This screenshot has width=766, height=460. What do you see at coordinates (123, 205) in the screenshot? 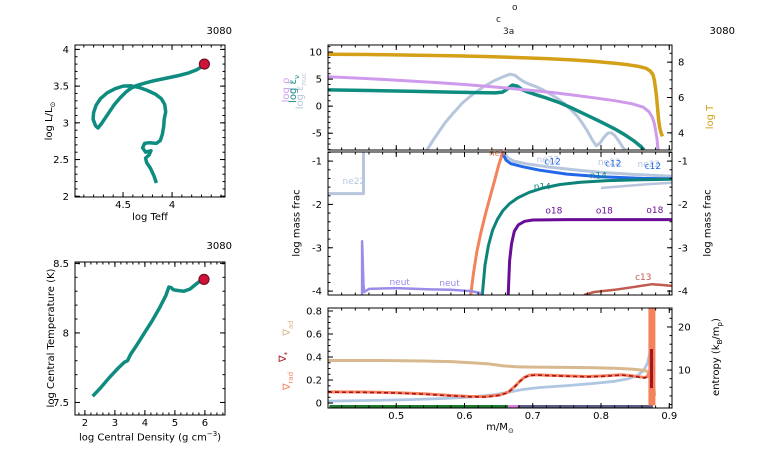
I see `svg-text: 4.5` at bounding box center [123, 205].